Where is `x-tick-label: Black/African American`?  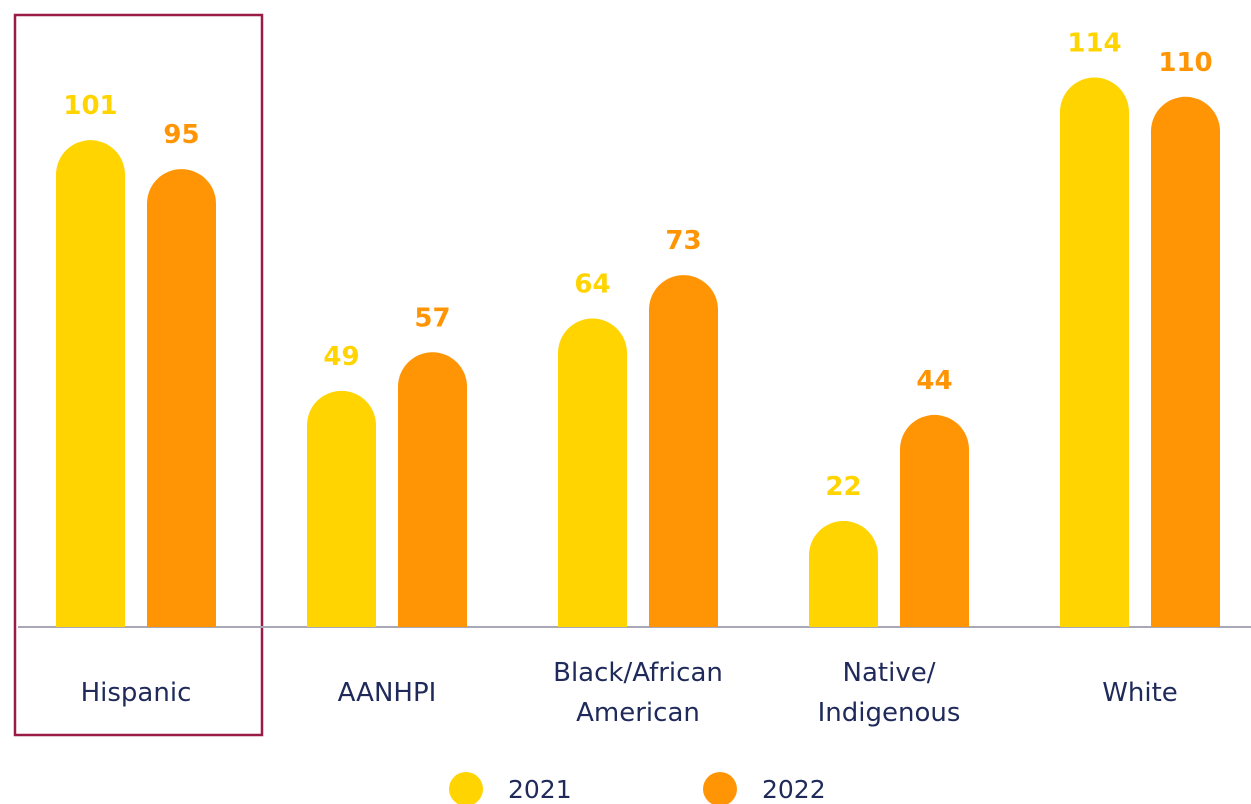
x-tick-label: Black/African American is located at coordinates (638, 693).